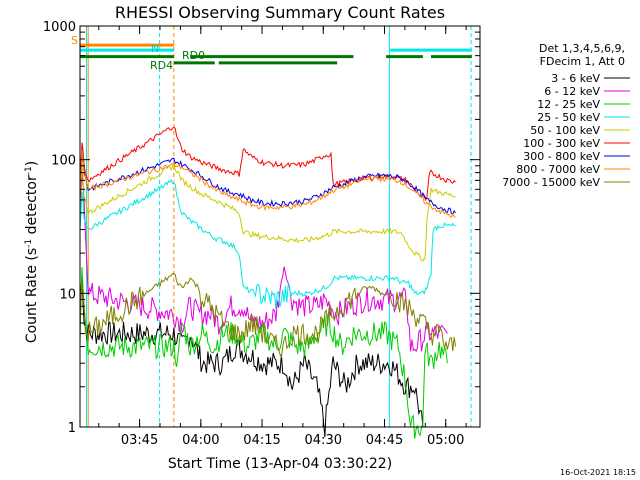  What do you see at coordinates (280, 464) in the screenshot?
I see `x-axis-label: Start Time (13-Apr-04 03:30:22)` at bounding box center [280, 464].